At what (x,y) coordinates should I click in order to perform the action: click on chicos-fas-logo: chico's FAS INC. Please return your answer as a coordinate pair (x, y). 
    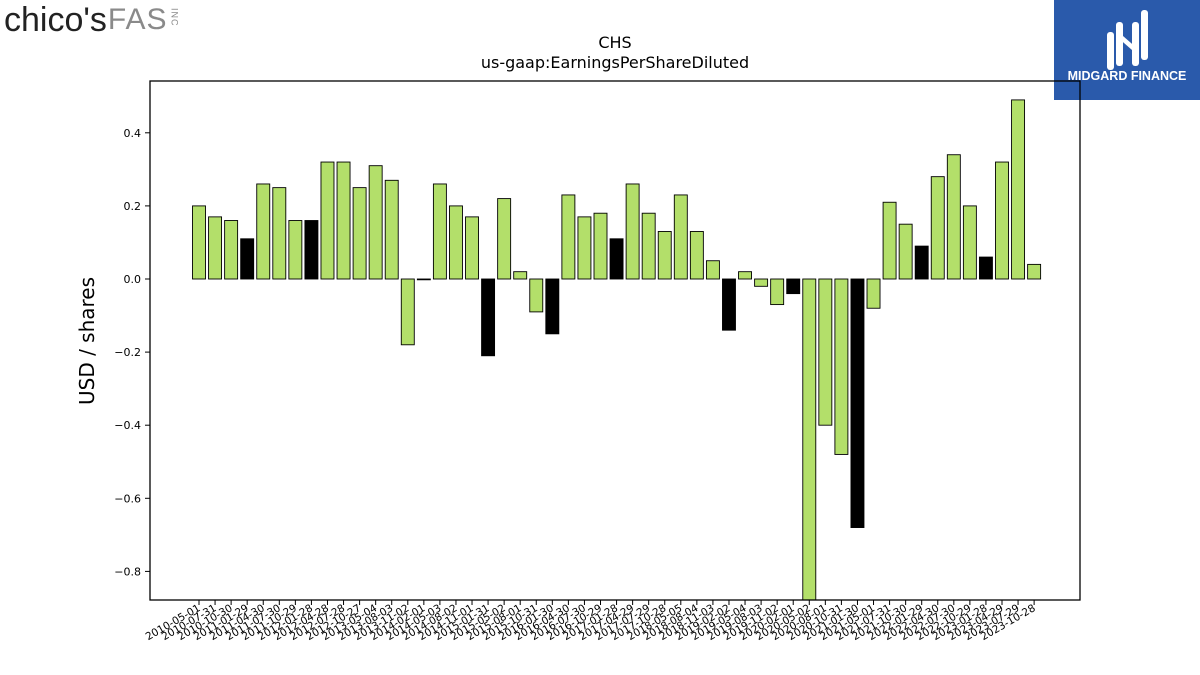
    Looking at the image, I should click on (92, 22).